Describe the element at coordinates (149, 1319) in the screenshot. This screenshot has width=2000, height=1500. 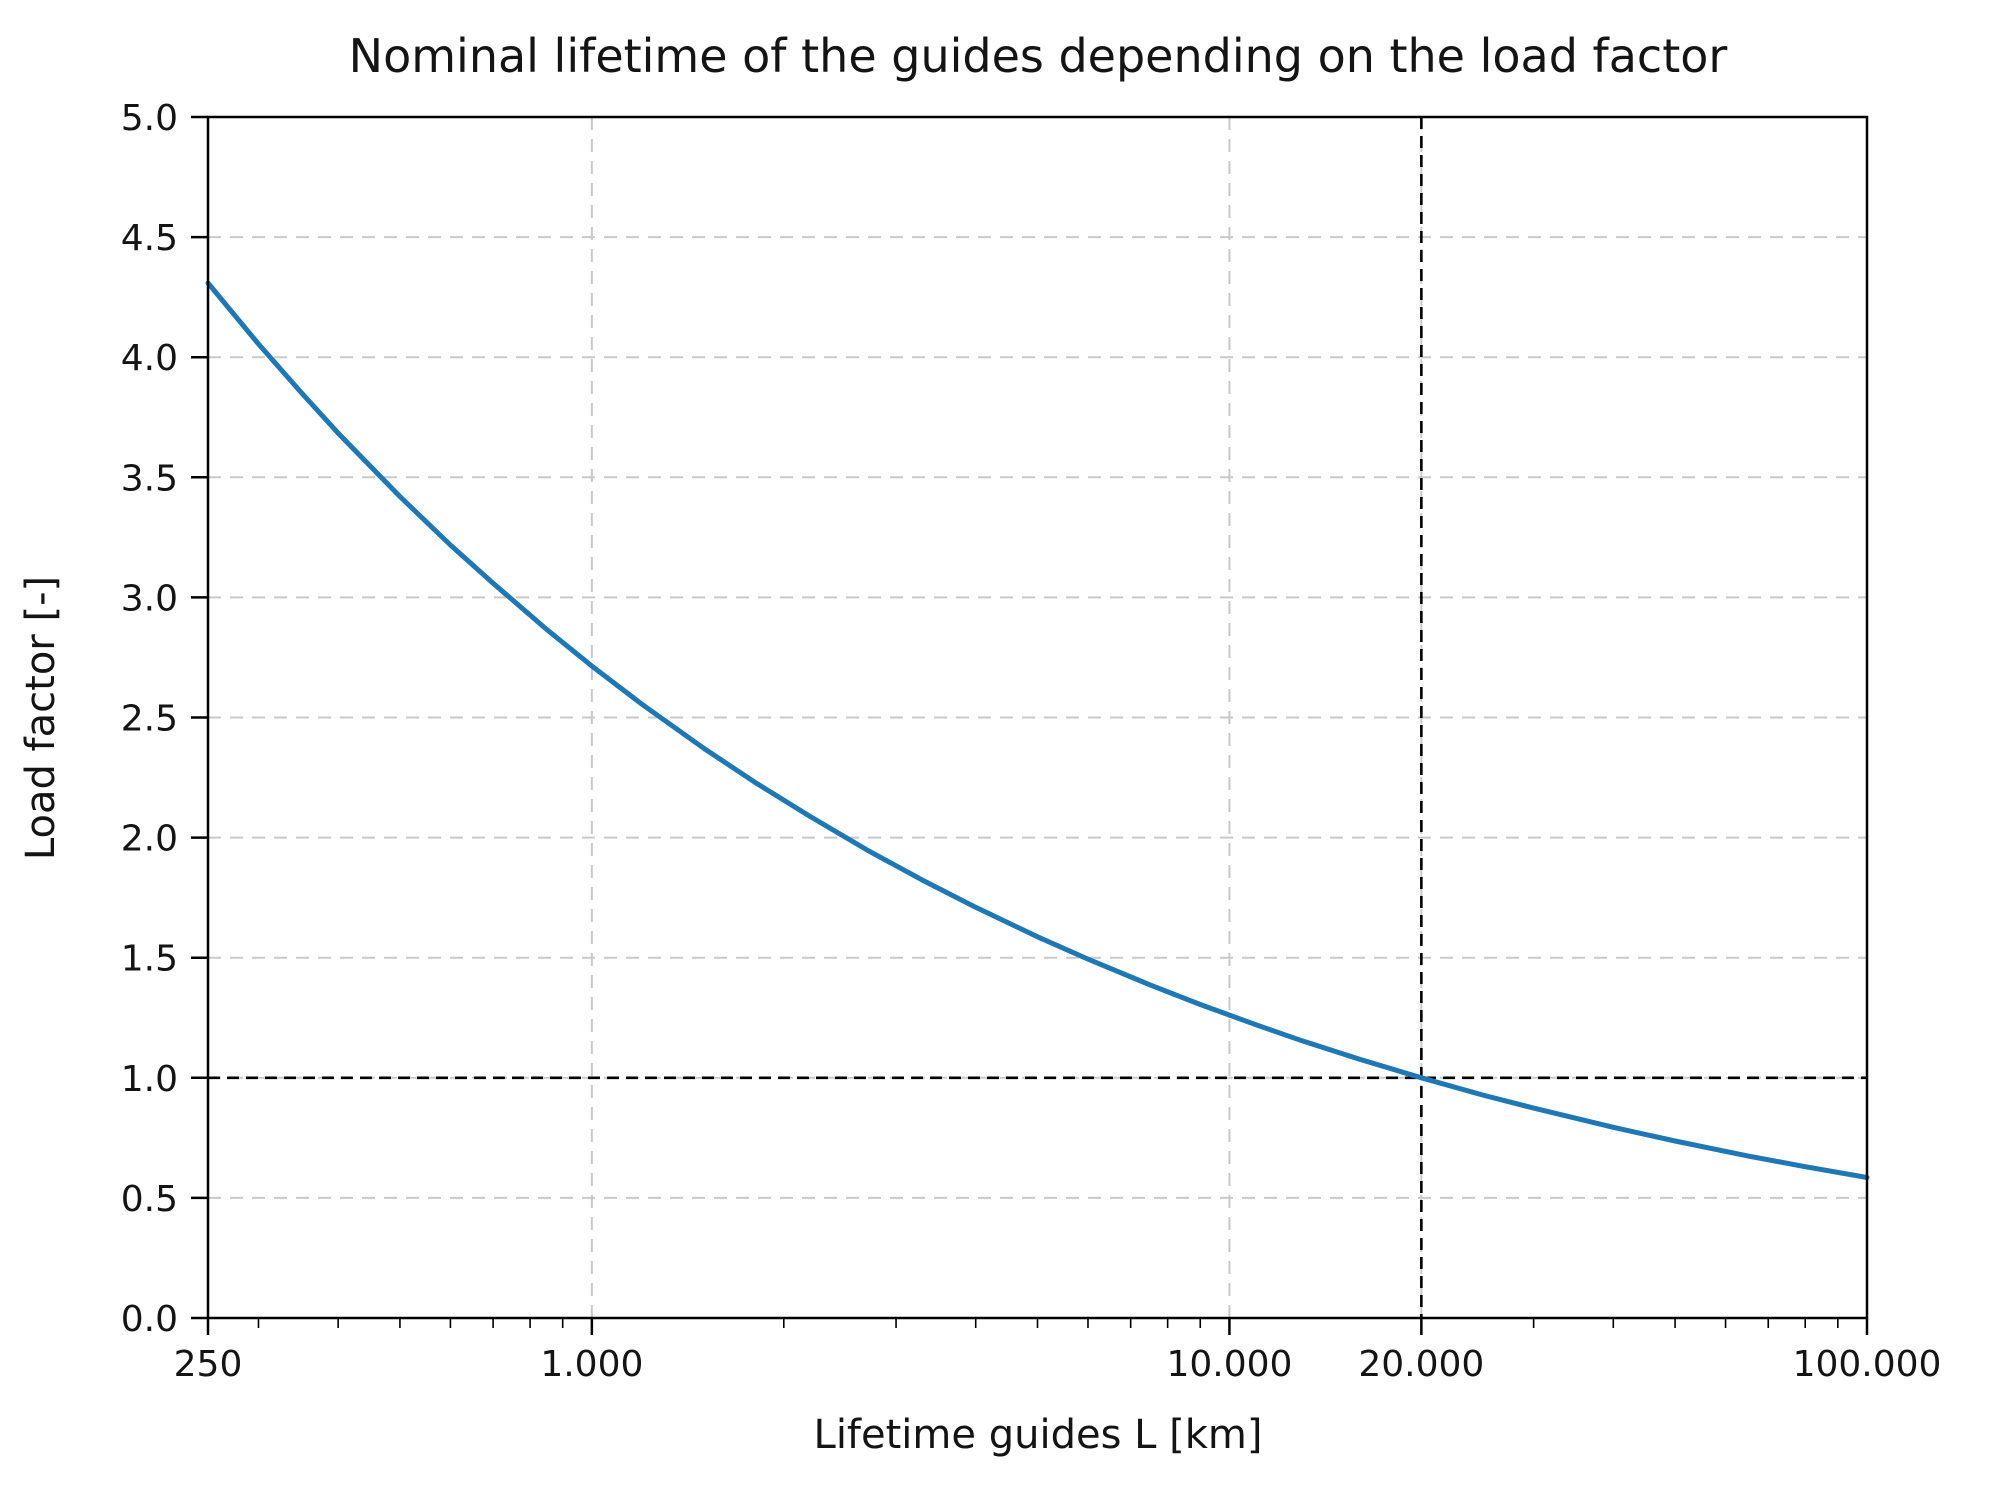
I see `y-tick-label: 0.0` at that location.